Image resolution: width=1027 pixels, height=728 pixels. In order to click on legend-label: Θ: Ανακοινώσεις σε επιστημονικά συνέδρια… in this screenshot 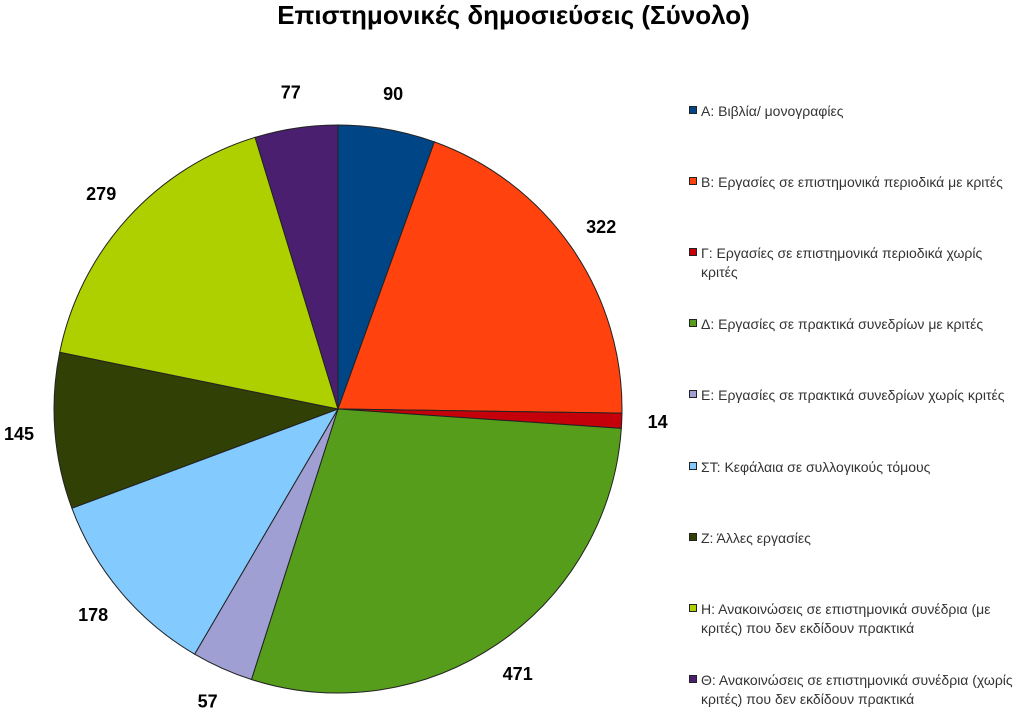, I will do `click(857, 689)`.